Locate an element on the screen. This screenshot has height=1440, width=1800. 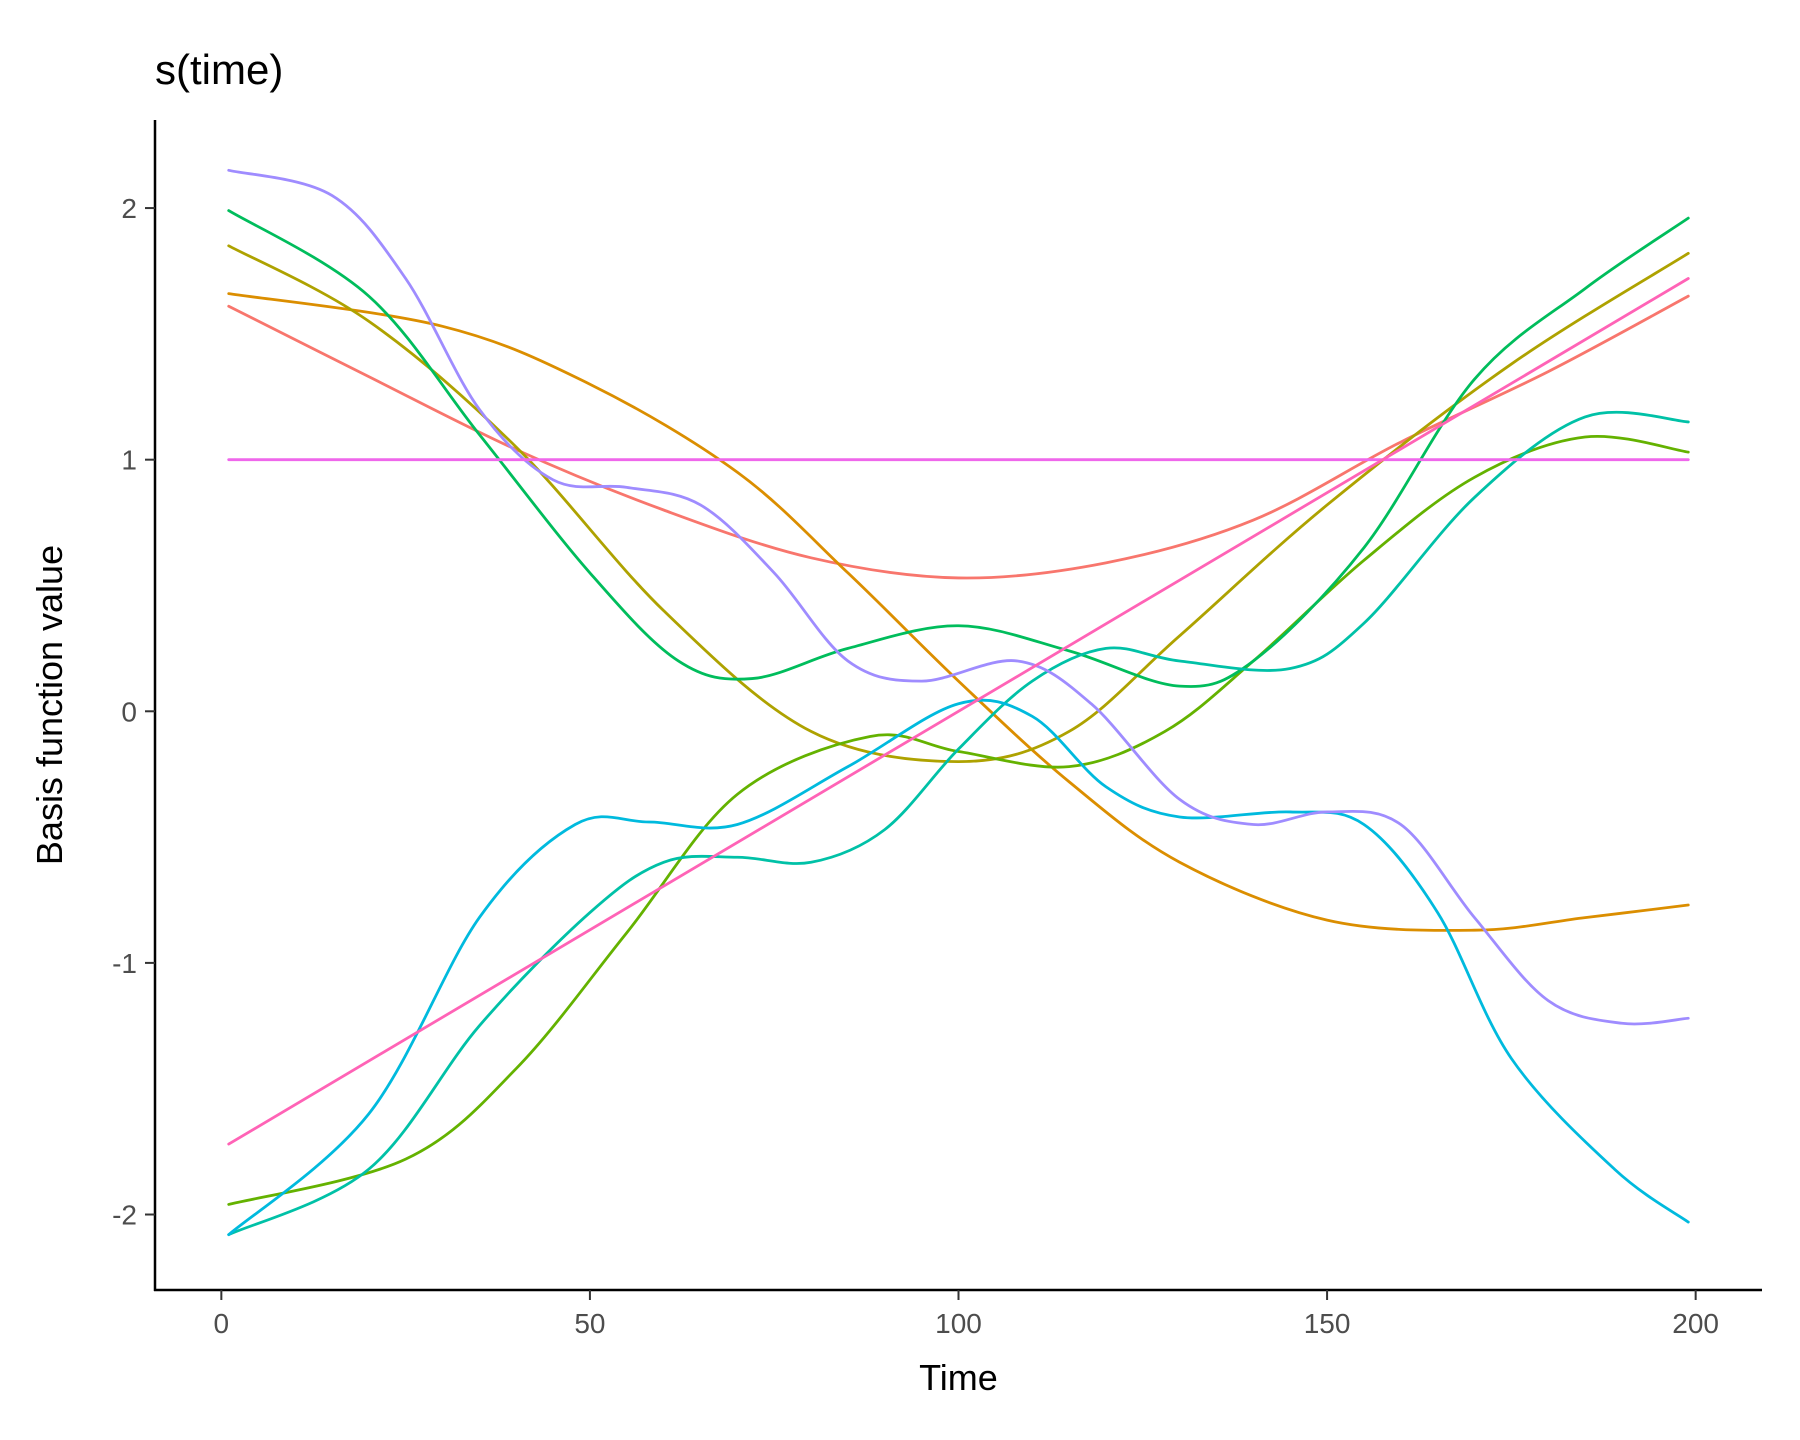
x-tick-label: 50 is located at coordinates (589, 1323).